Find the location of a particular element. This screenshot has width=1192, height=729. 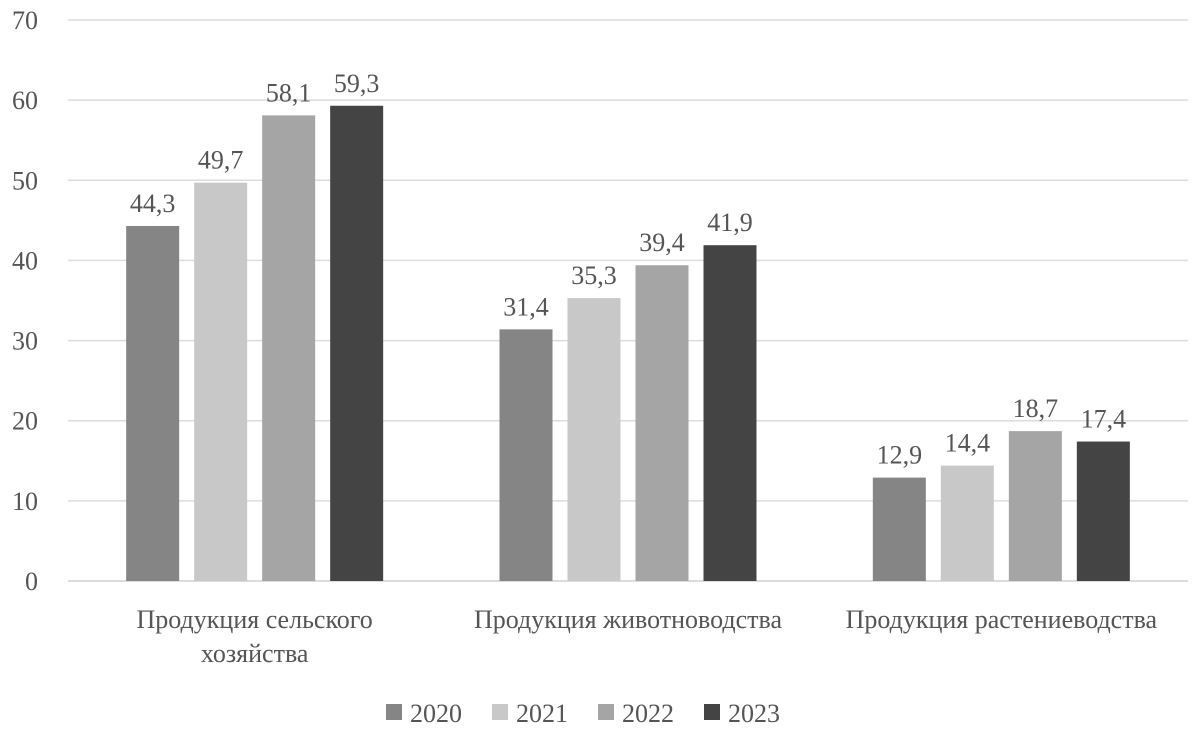

category-label: Продукция животноводства is located at coordinates (628, 619).